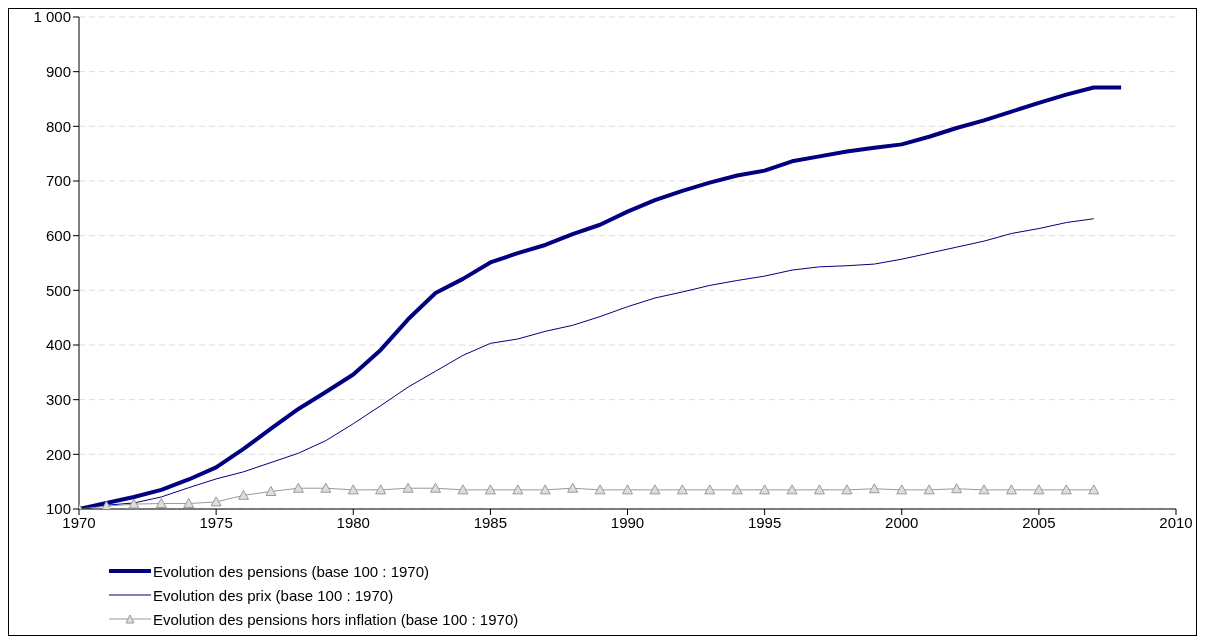  Describe the element at coordinates (336, 619) in the screenshot. I see `legend-label: Evolution des pensions hors inflation (base 100 : 1970)` at that location.